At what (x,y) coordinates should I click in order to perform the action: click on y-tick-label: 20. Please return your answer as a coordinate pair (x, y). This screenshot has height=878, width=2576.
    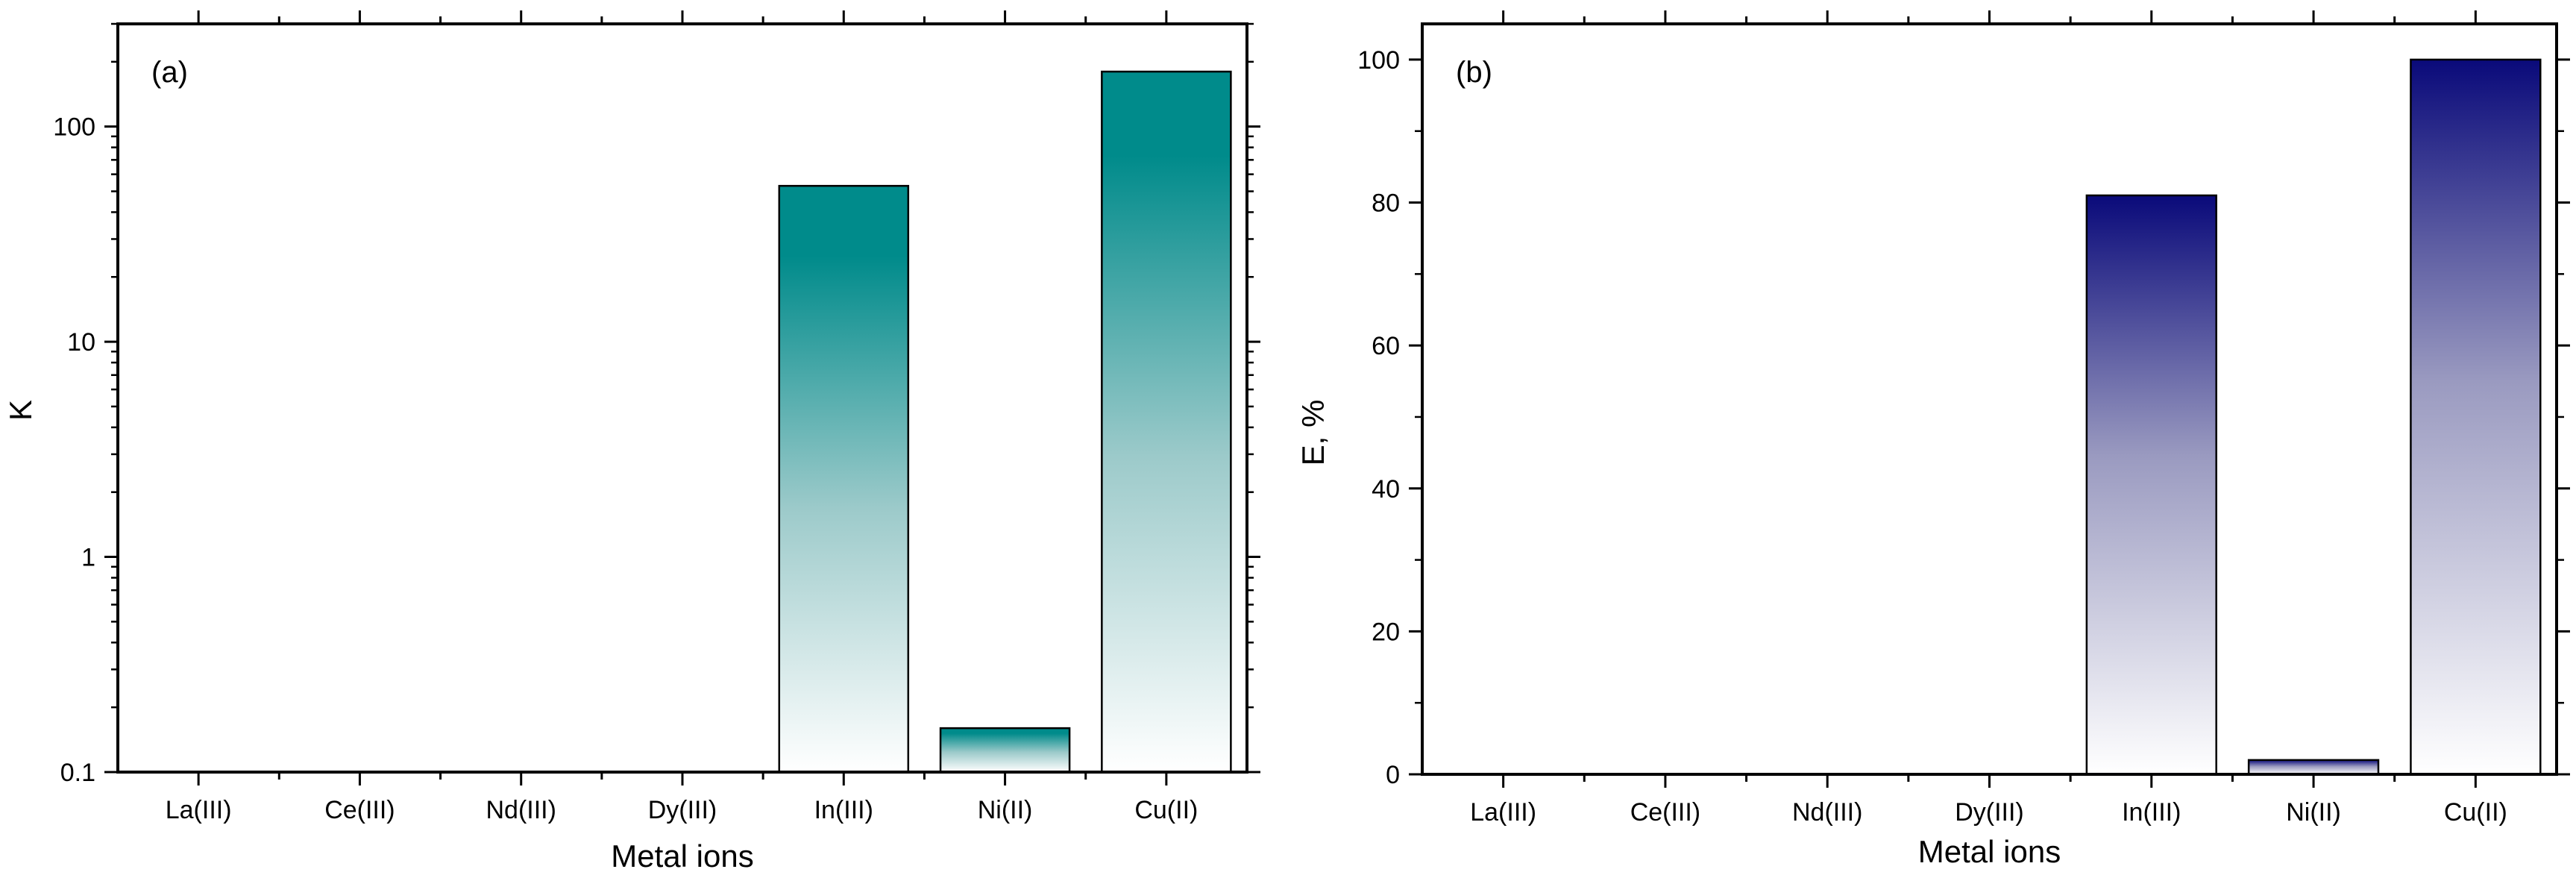
    Looking at the image, I should click on (1386, 632).